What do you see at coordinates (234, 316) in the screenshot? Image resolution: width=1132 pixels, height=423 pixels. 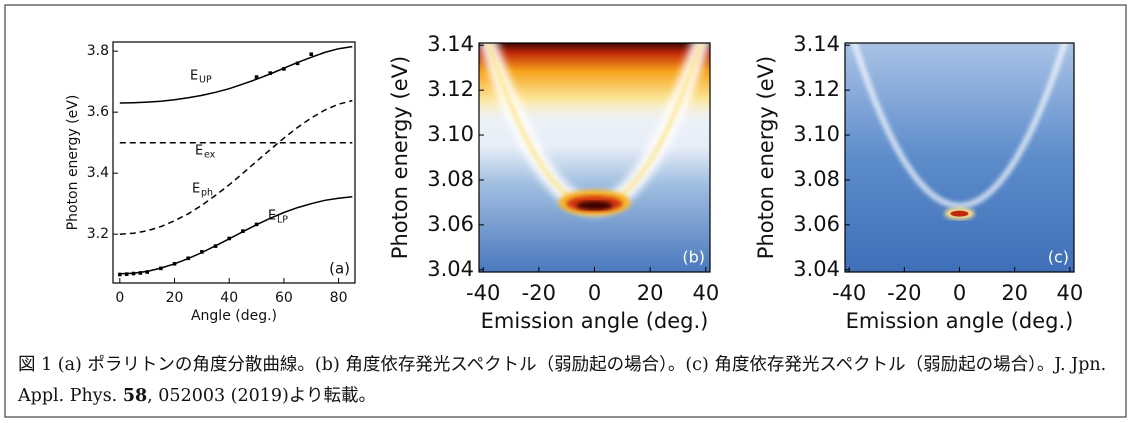 I see `x-axis-label: Angle (deg.)` at bounding box center [234, 316].